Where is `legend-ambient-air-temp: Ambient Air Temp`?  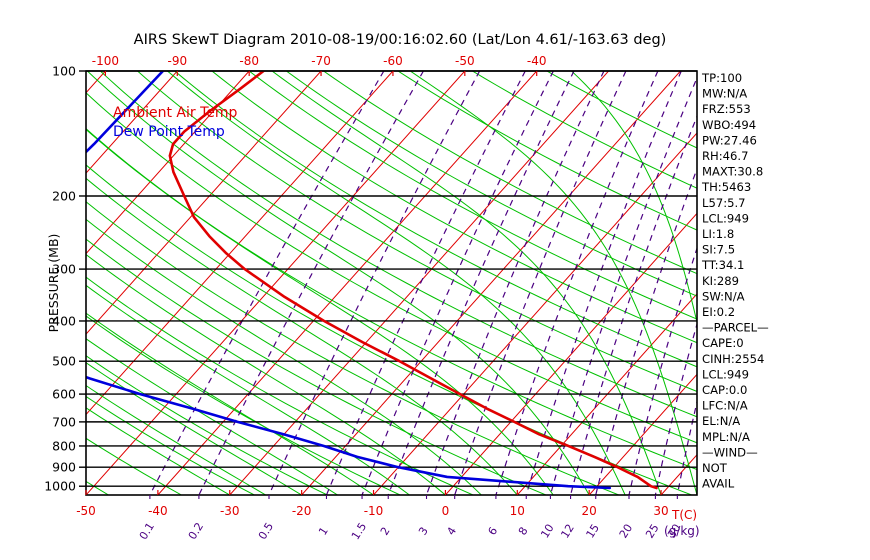
legend-ambient-air-temp: Ambient Air Temp is located at coordinates (175, 113).